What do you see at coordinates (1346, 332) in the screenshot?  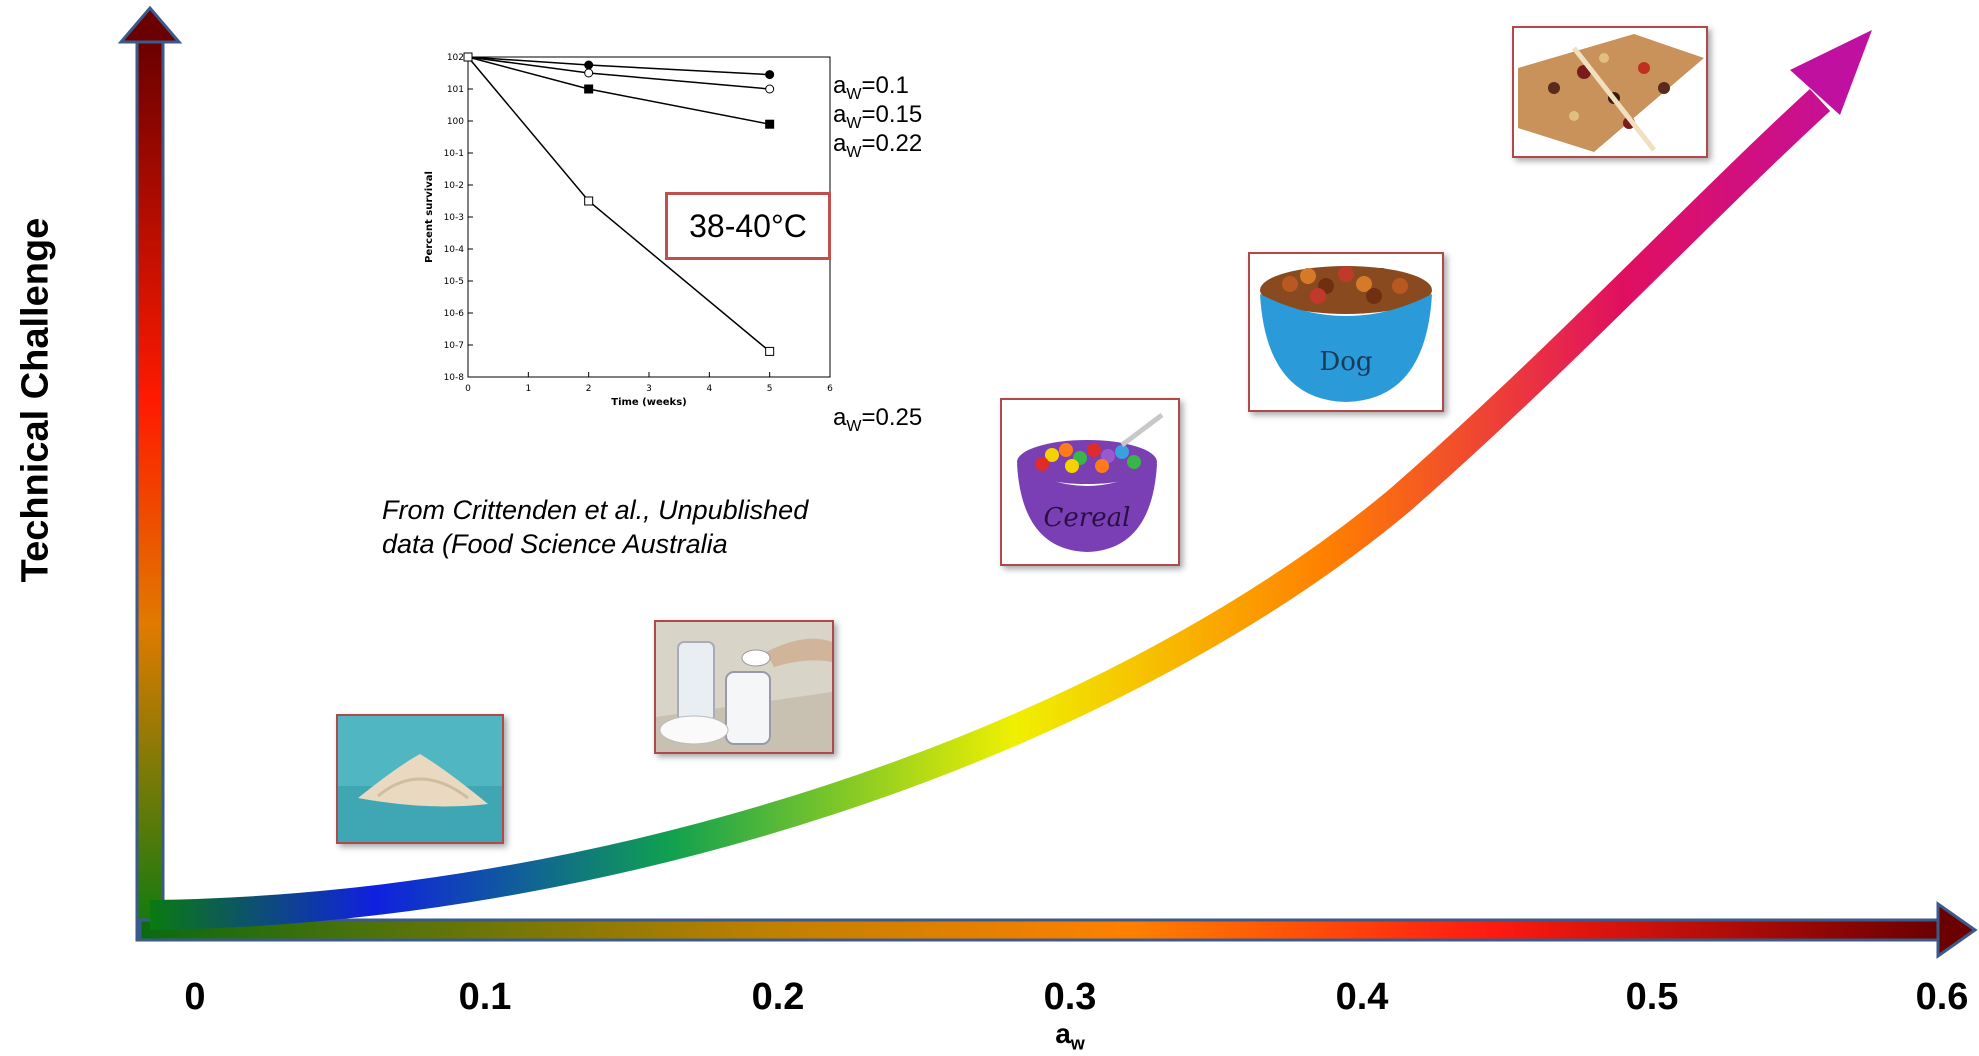 I see `dog-food-bowl-photo: Dog` at bounding box center [1346, 332].